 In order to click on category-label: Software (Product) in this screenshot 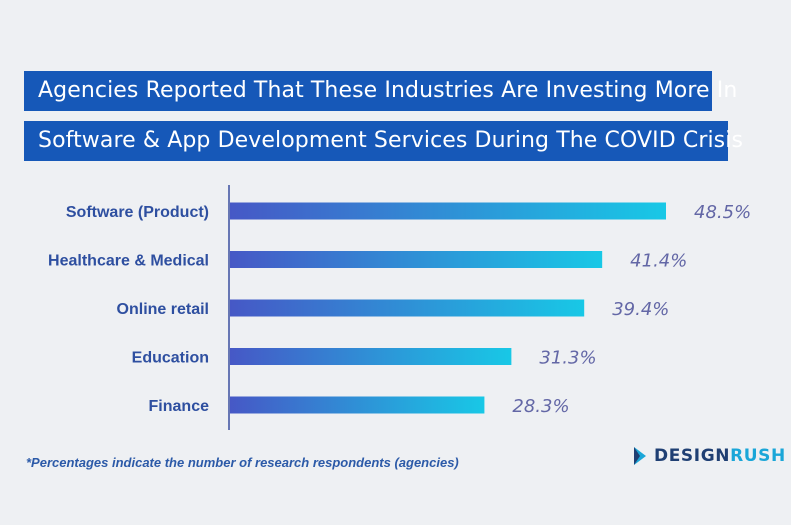, I will do `click(137, 212)`.